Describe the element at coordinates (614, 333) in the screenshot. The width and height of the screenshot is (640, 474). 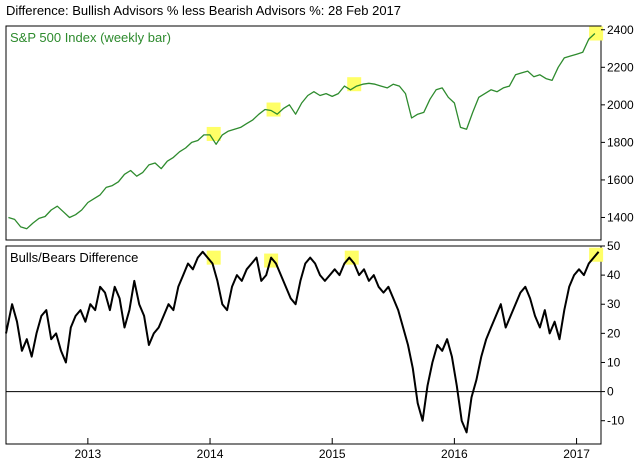
I see `difference-ytick-label: 20` at that location.